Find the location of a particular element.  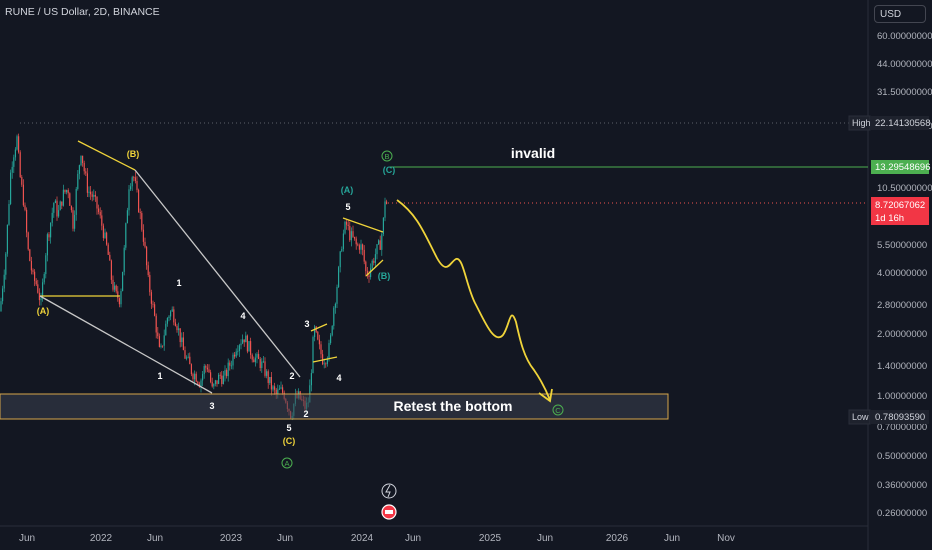

wave-label: 4 is located at coordinates (338, 378).